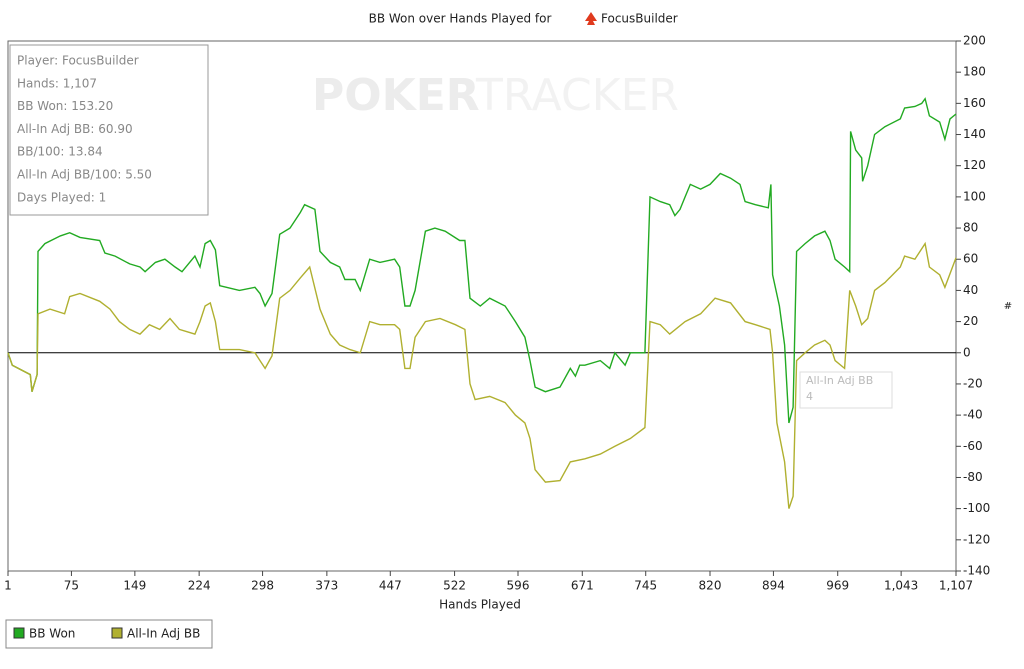 The width and height of the screenshot is (1024, 669). I want to click on y-tick-label: 160, so click(974, 103).